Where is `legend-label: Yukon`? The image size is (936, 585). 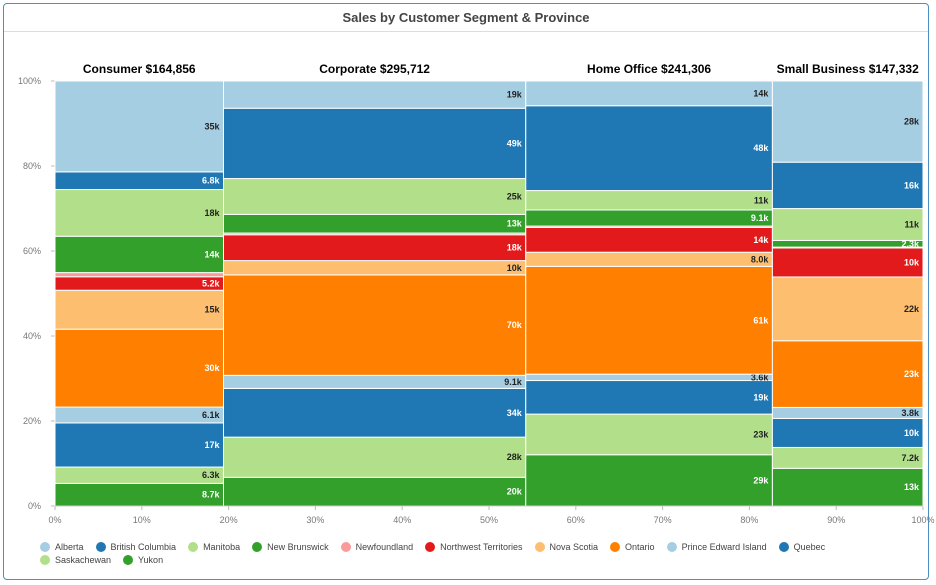
legend-label: Yukon is located at coordinates (151, 560).